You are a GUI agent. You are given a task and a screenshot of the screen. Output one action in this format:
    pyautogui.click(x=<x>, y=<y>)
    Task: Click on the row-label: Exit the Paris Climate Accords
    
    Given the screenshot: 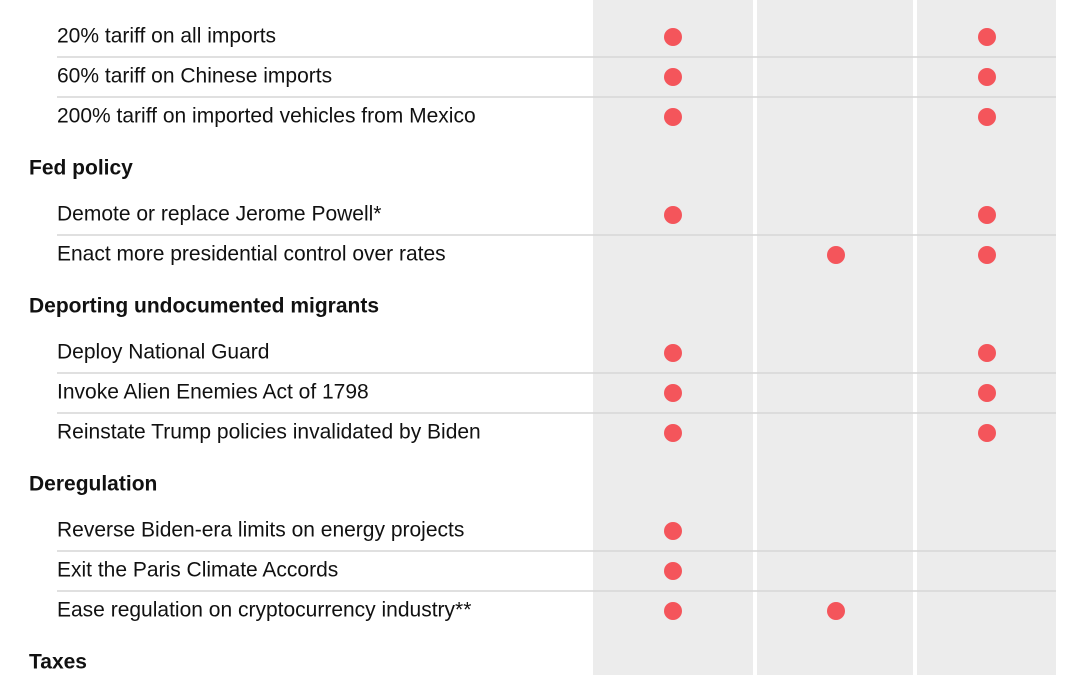 What is the action you would take?
    pyautogui.click(x=197, y=570)
    